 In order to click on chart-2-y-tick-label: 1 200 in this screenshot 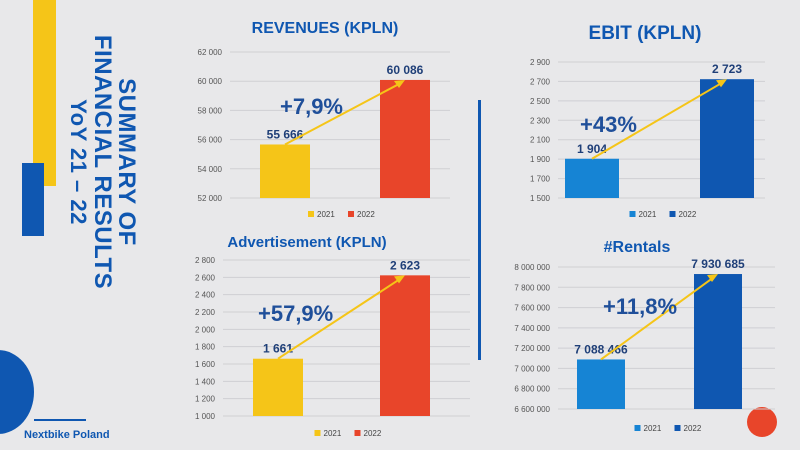, I will do `click(205, 399)`.